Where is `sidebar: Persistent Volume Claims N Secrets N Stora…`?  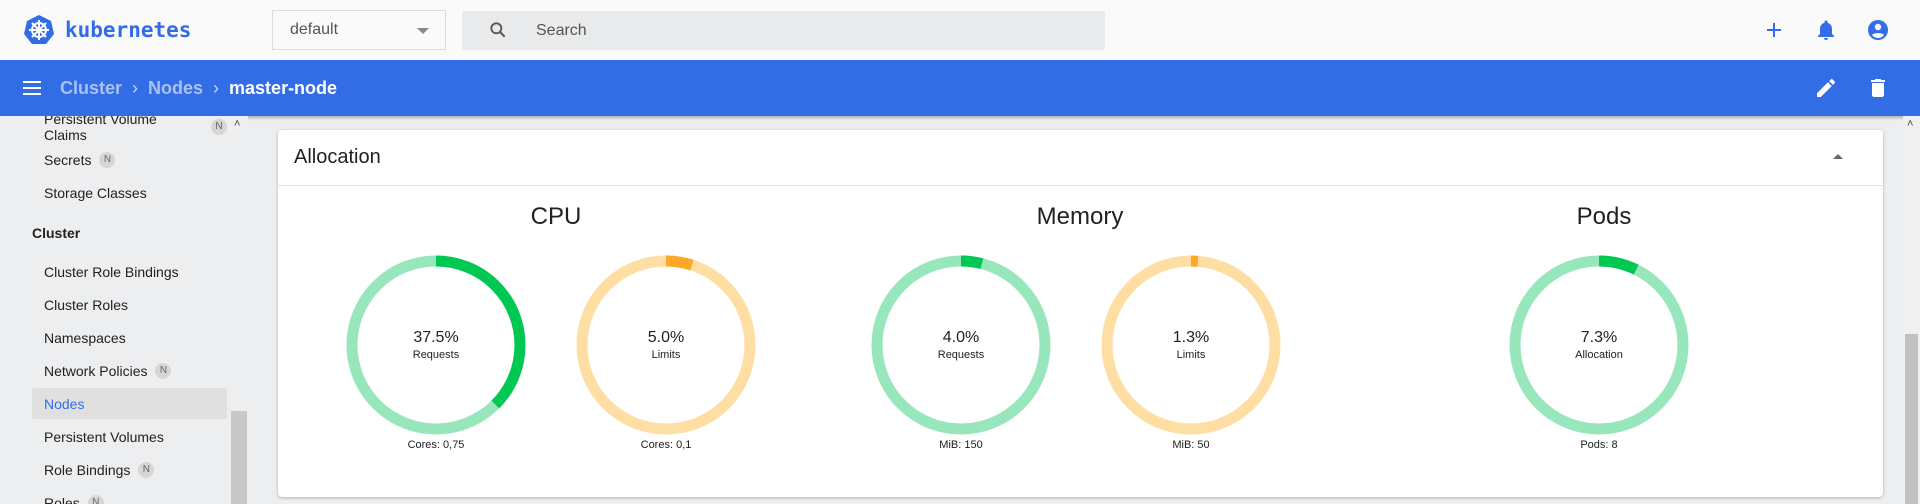
sidebar: Persistent Volume Claims N Secrets N Stora… is located at coordinates (115, 310).